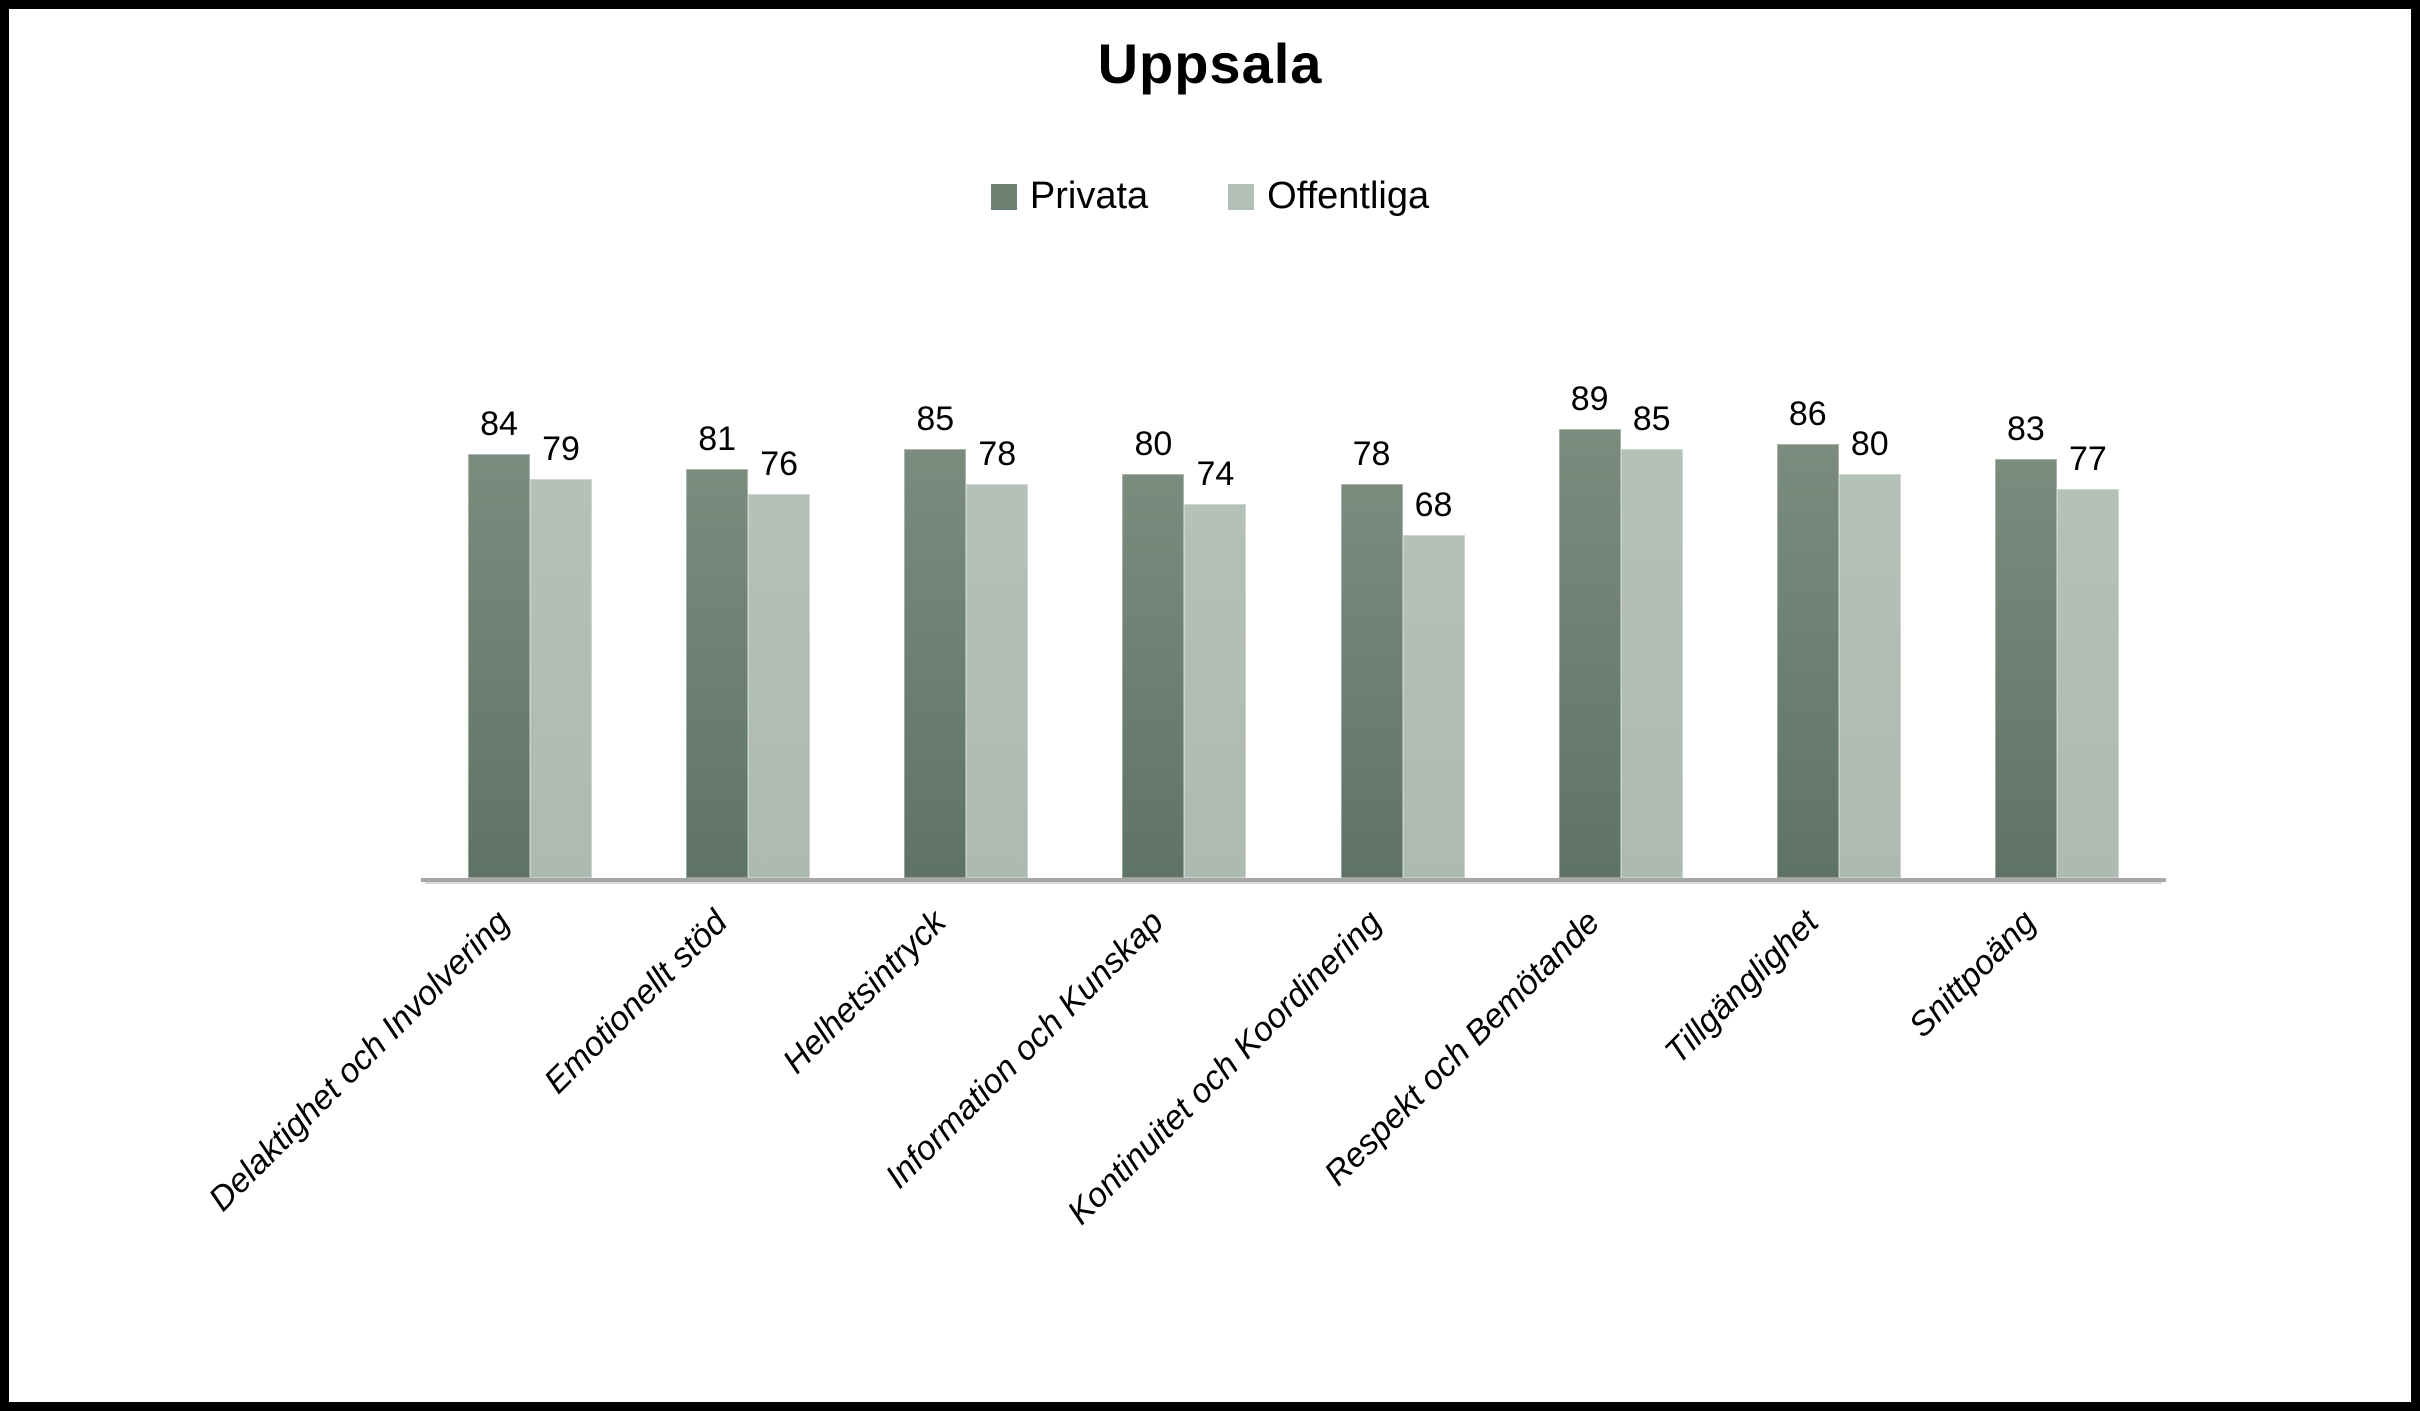 This screenshot has width=2420, height=1411. What do you see at coordinates (1153, 444) in the screenshot?
I see `value-label-privata-4: 80` at bounding box center [1153, 444].